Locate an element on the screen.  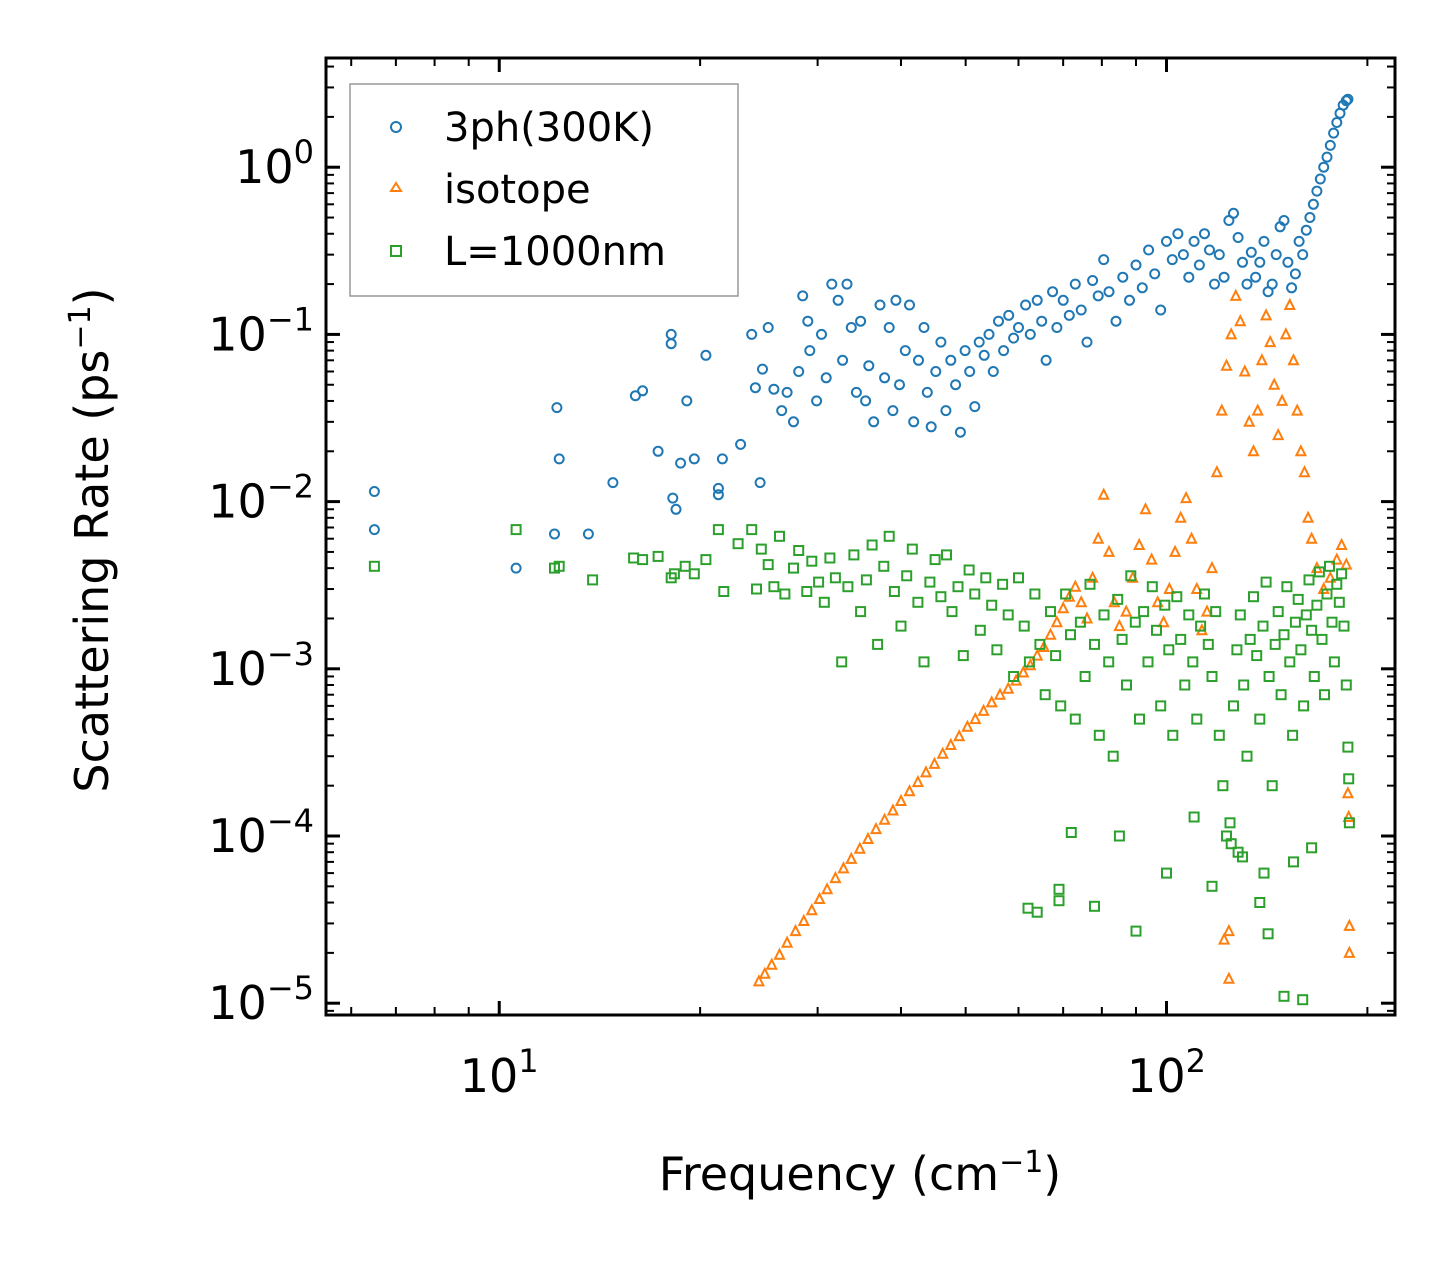
y-axis-unit: ps is located at coordinates (92, 376).